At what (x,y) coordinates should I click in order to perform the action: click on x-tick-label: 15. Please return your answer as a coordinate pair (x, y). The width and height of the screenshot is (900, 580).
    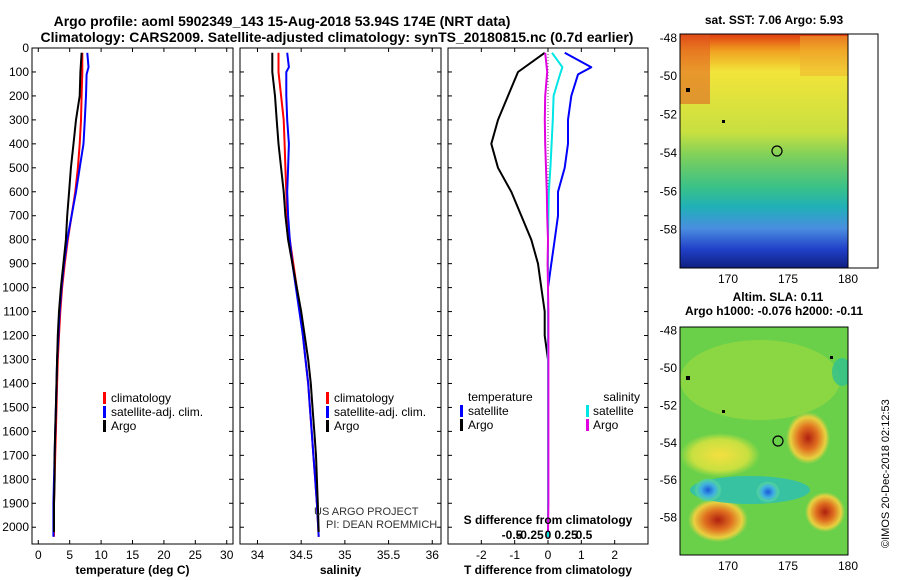
    Looking at the image, I should click on (133, 555).